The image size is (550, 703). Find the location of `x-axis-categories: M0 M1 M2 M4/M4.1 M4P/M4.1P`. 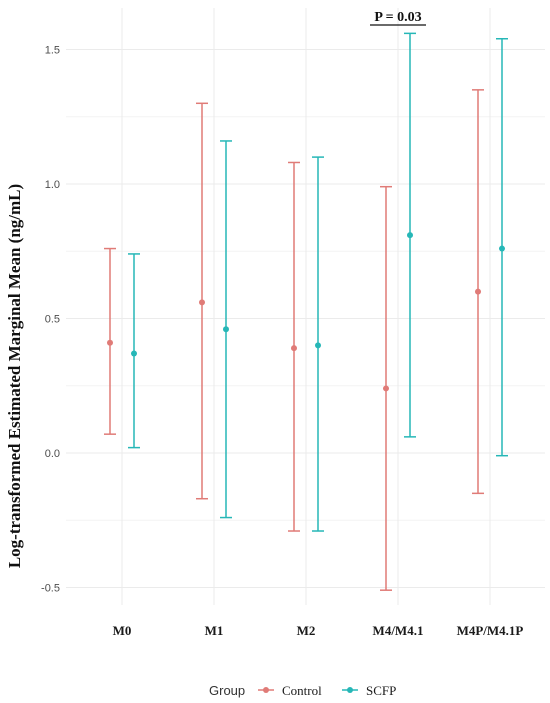

x-axis-categories: M0 M1 M2 M4/M4.1 M4P/M4.1P is located at coordinates (318, 630).